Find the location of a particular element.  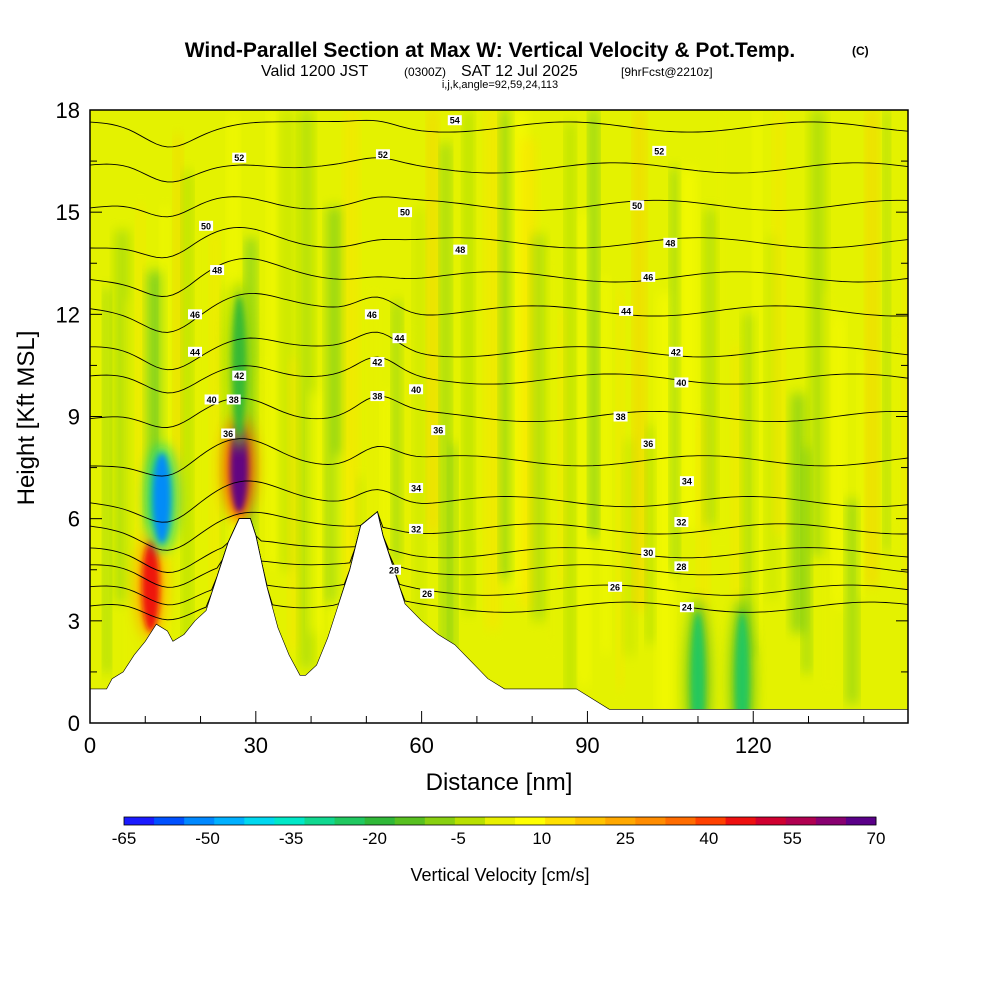

contour-label: 34 is located at coordinates (416, 488).